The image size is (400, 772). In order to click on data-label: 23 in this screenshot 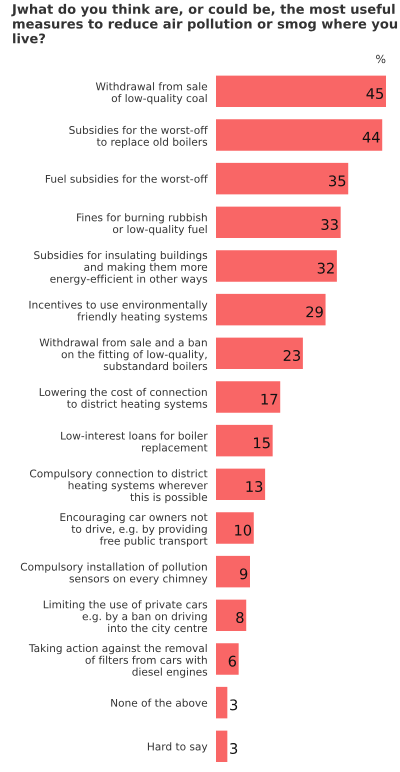, I will do `click(292, 356)`.